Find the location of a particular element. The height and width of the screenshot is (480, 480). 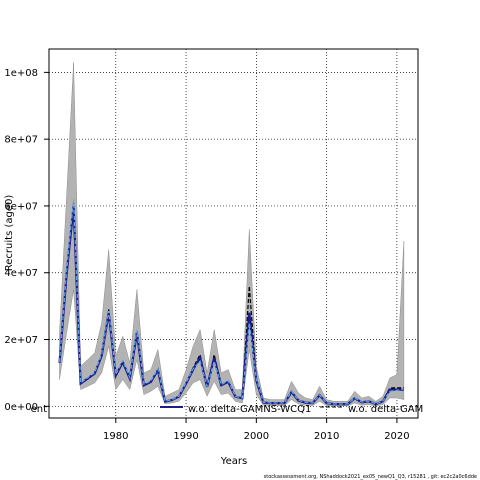

x-tick-label-2010: 2010 is located at coordinates (326, 436).